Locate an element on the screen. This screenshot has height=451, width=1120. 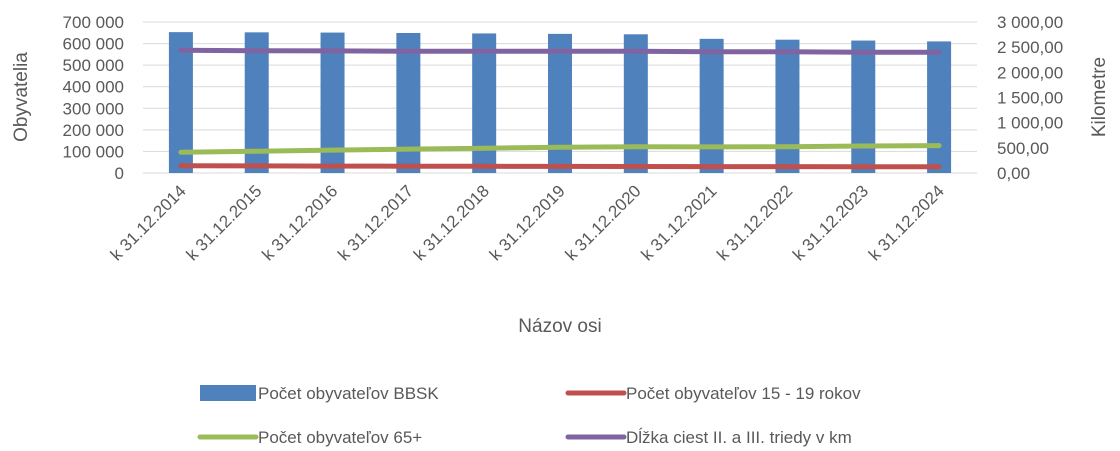
legend-item: Počet obyvateľov 65+ is located at coordinates (309, 437).